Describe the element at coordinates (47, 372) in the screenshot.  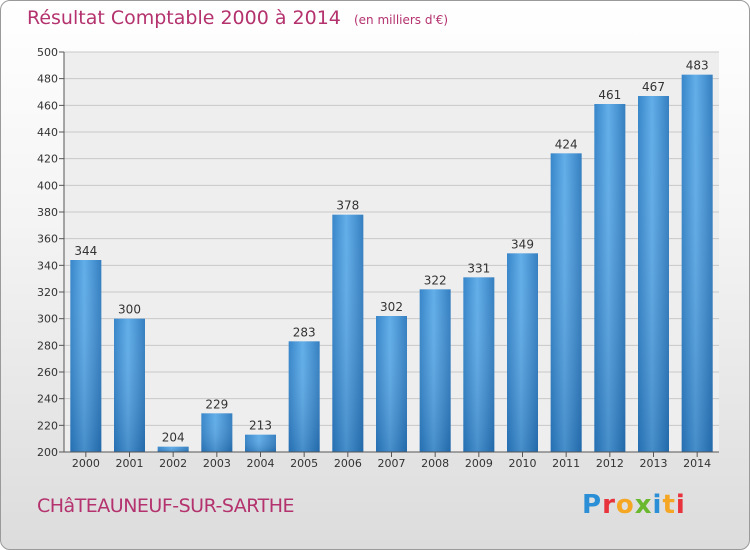
I see `y-tick-label: 260` at that location.